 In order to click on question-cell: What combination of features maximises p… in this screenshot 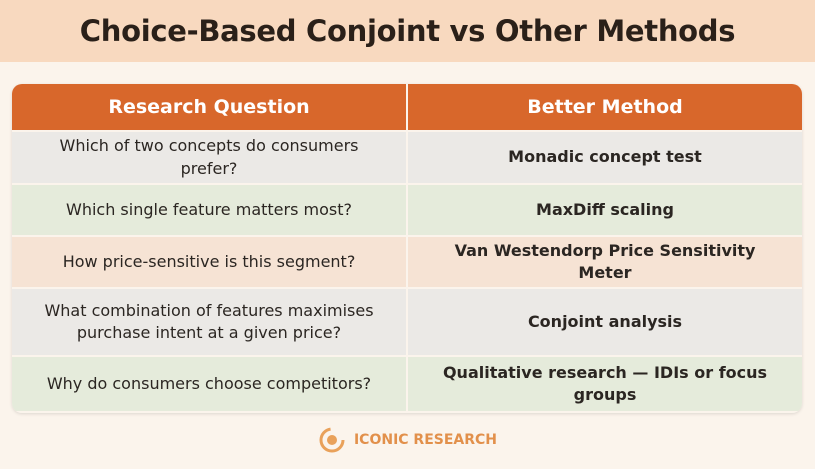, I will do `click(209, 321)`.